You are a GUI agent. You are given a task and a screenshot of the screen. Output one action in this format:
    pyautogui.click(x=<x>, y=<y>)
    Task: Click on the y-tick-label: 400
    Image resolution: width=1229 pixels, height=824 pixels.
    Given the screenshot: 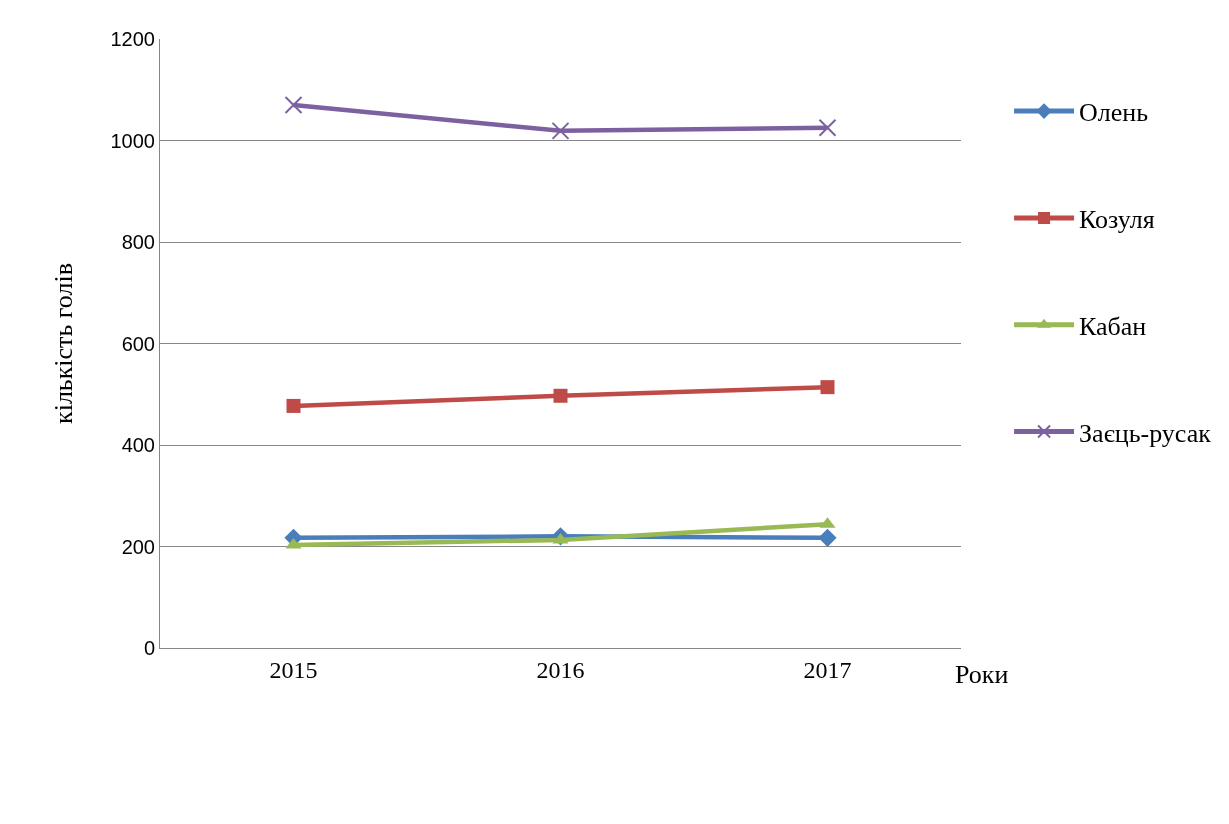 What is the action you would take?
    pyautogui.click(x=138, y=445)
    